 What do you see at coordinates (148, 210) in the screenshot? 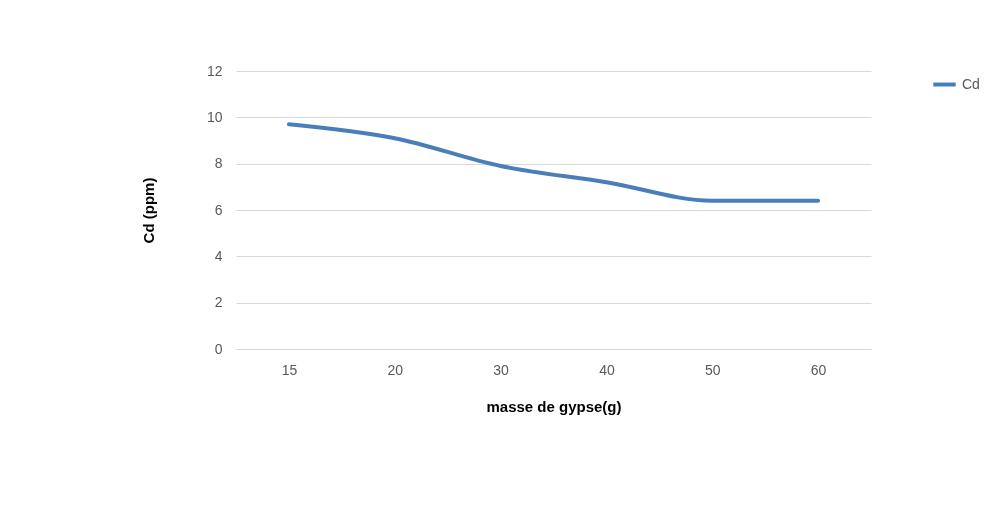
I see `y-axis-title: Cd (ppm)` at bounding box center [148, 210].